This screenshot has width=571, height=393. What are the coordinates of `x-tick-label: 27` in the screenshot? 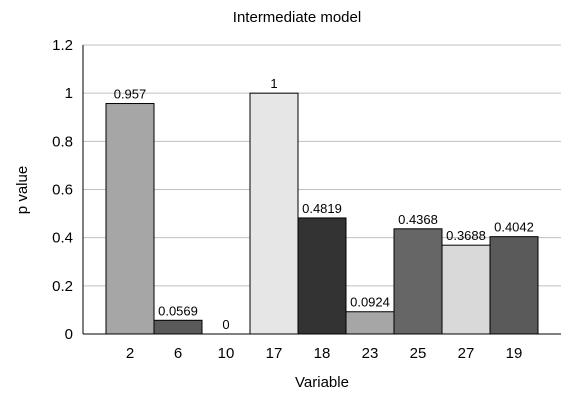 It's located at (466, 353).